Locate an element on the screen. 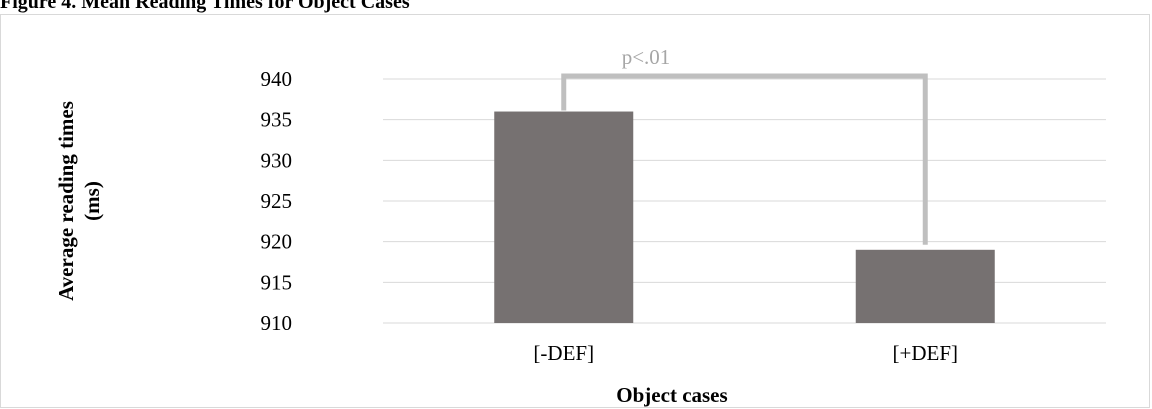 This screenshot has height=409, width=1152. x-category-label: [+DEF] is located at coordinates (925, 353).